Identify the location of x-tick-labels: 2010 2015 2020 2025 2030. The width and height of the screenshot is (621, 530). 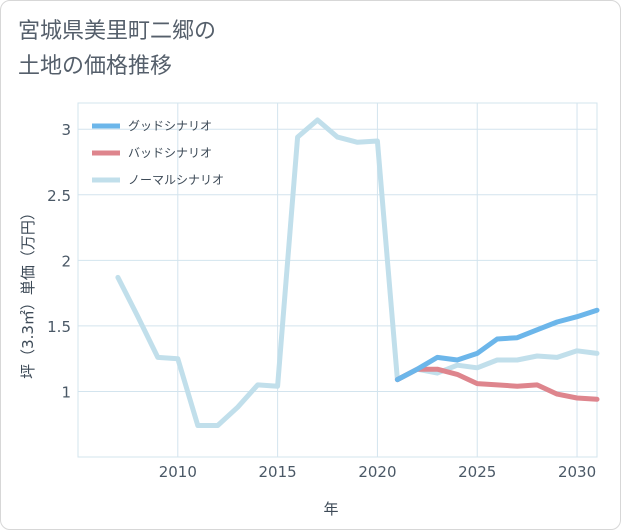
(377, 472).